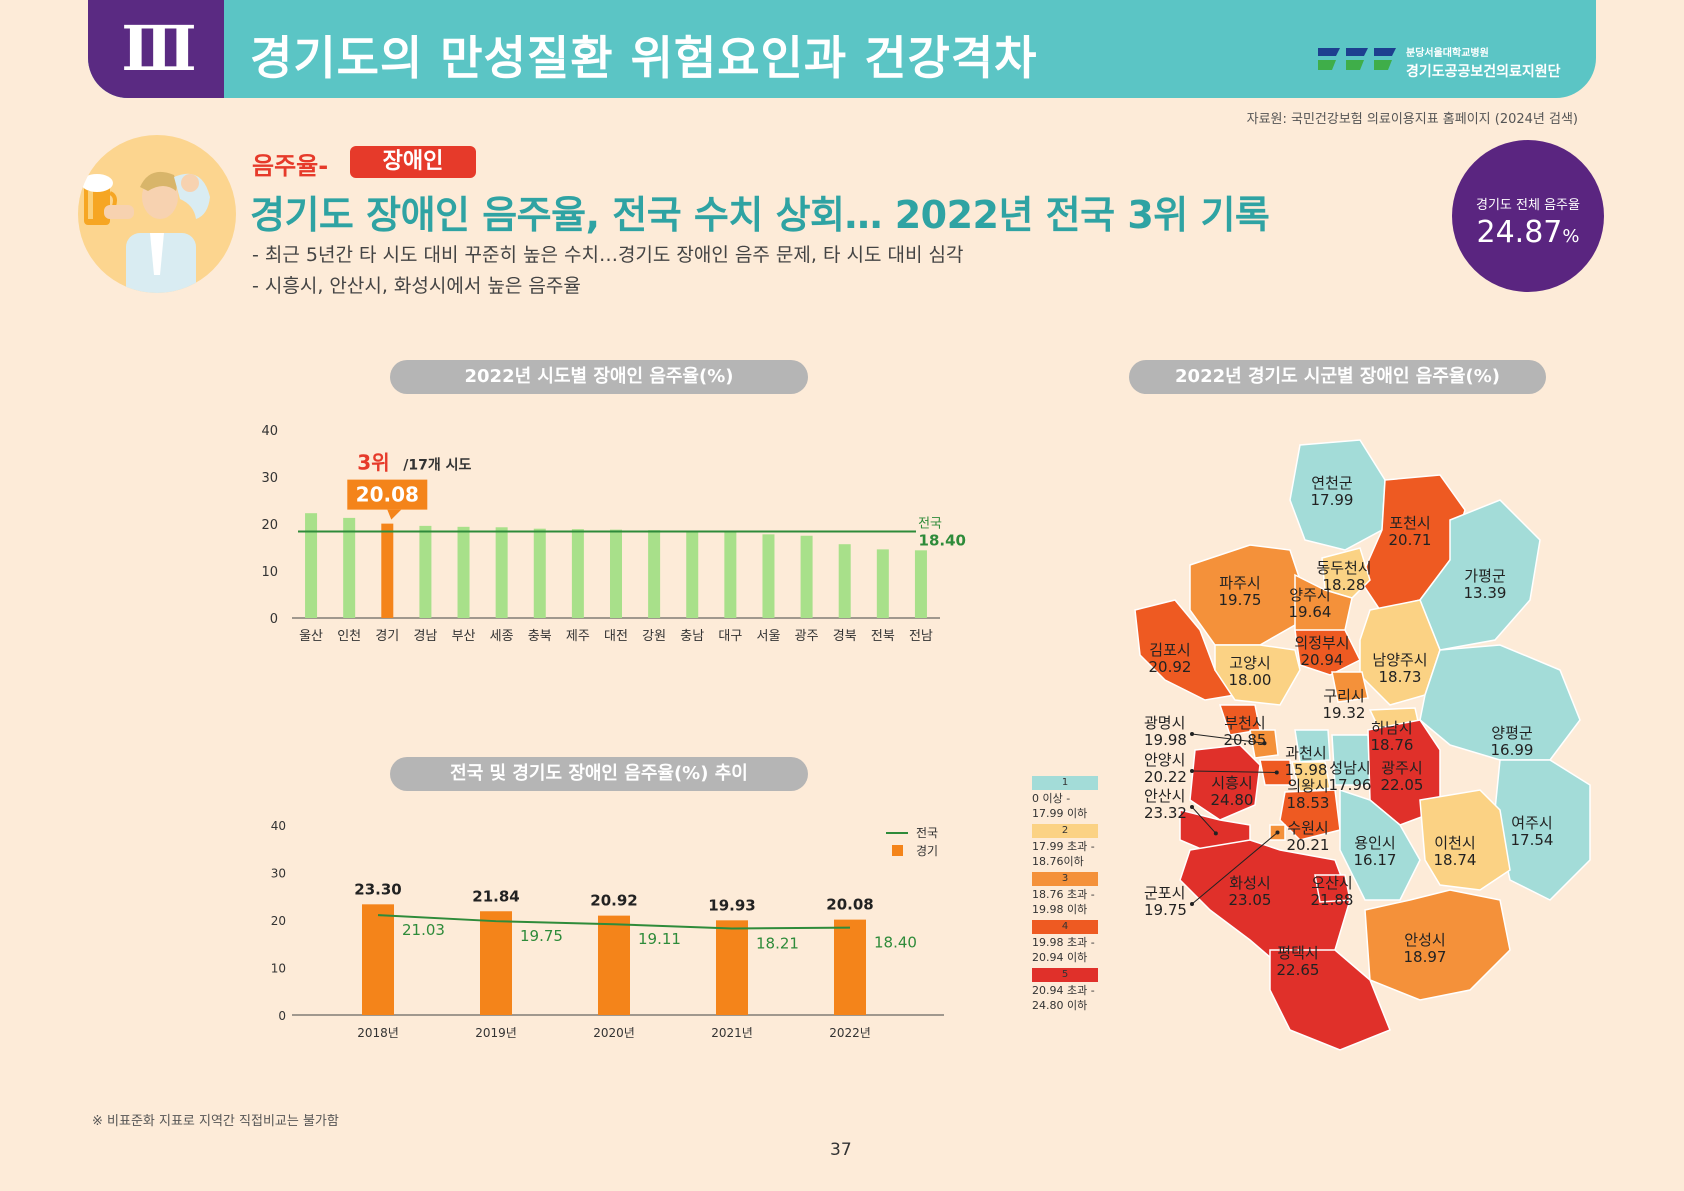 Image resolution: width=1684 pixels, height=1191 pixels. I want to click on map-region-name: 군포시, so click(1164, 893).